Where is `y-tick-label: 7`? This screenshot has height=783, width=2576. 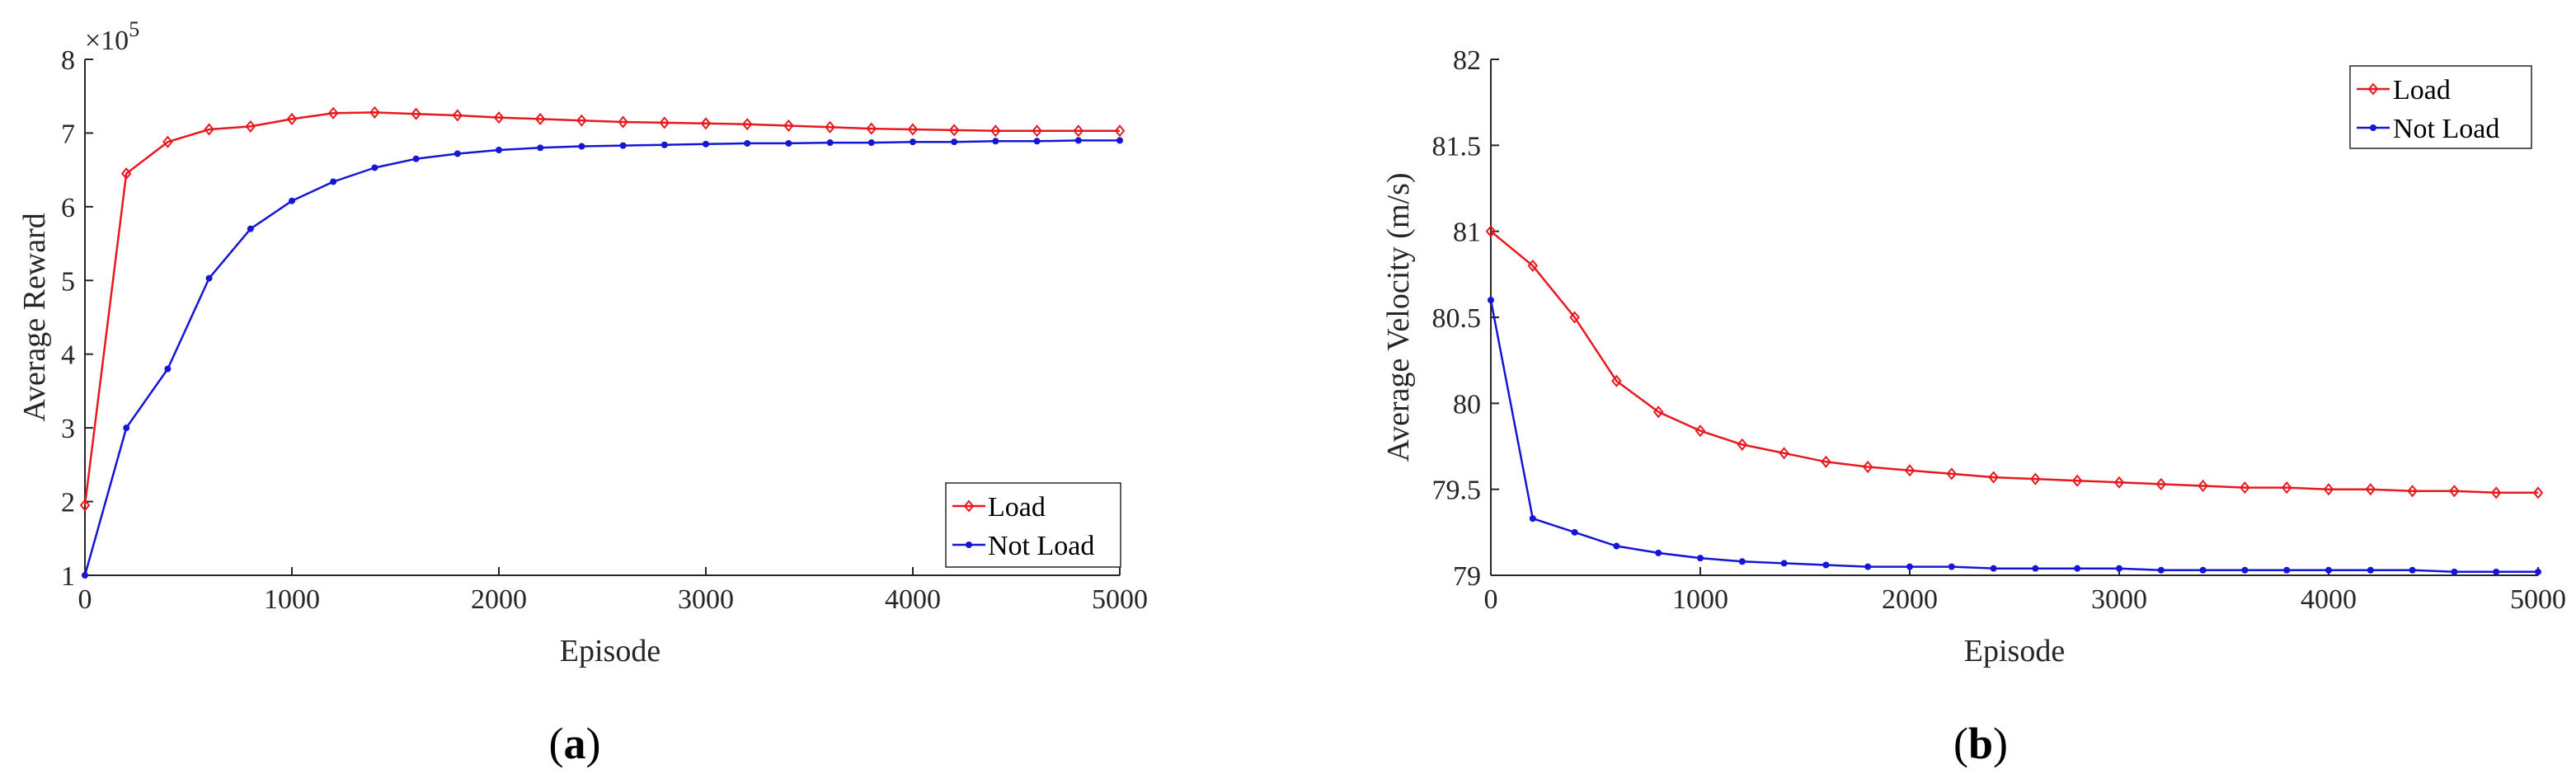 y-tick-label: 7 is located at coordinates (68, 134).